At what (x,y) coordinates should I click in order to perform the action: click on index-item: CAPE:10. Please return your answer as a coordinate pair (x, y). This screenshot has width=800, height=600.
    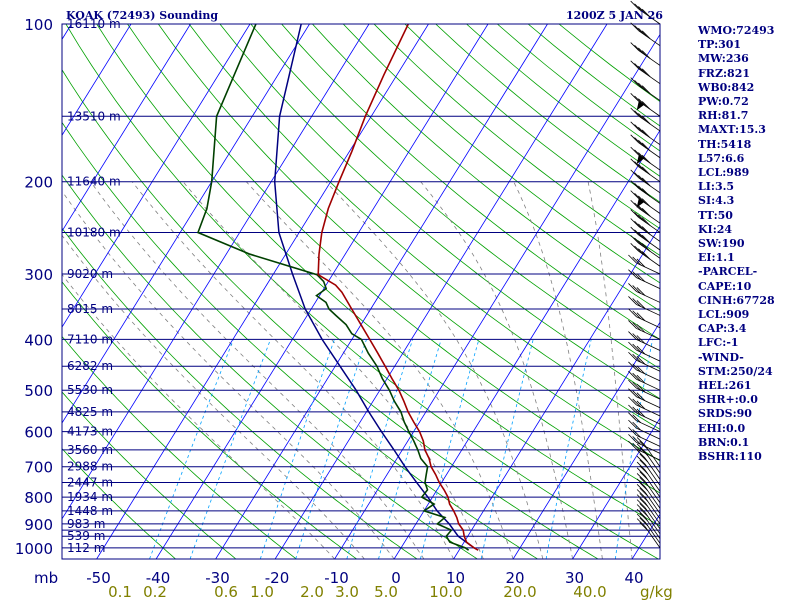
    Looking at the image, I should click on (725, 286).